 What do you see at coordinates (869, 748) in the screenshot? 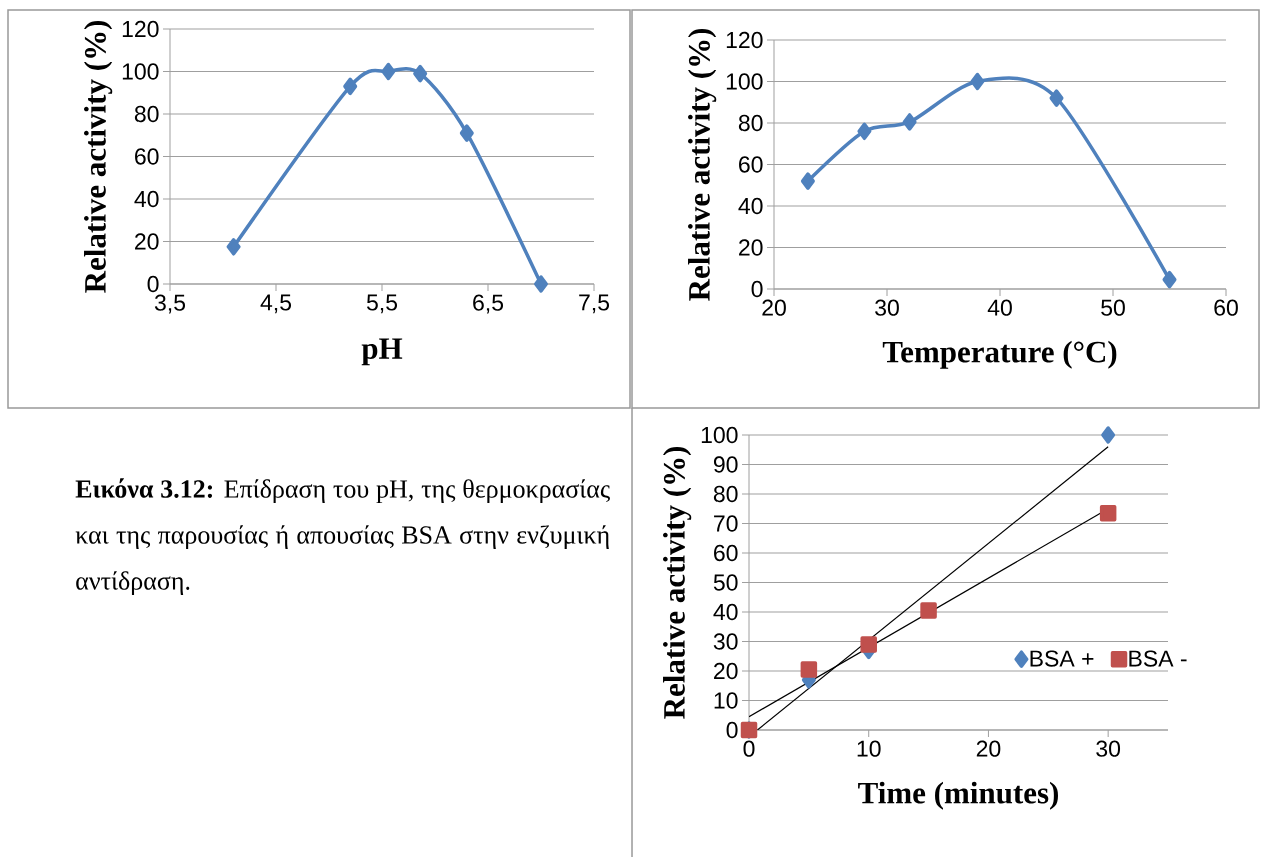
I see `x-tick-label: 10` at bounding box center [869, 748].